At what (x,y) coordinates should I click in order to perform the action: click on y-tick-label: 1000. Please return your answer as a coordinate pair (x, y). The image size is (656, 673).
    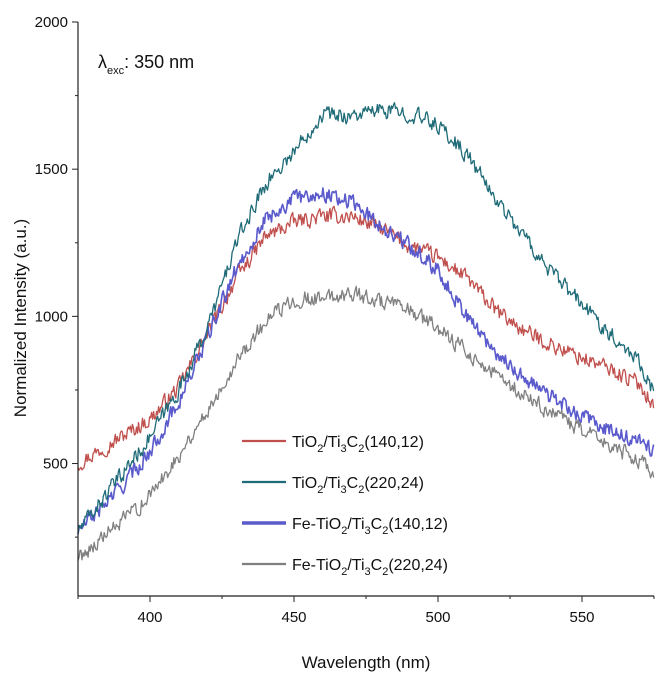
    Looking at the image, I should click on (51, 316).